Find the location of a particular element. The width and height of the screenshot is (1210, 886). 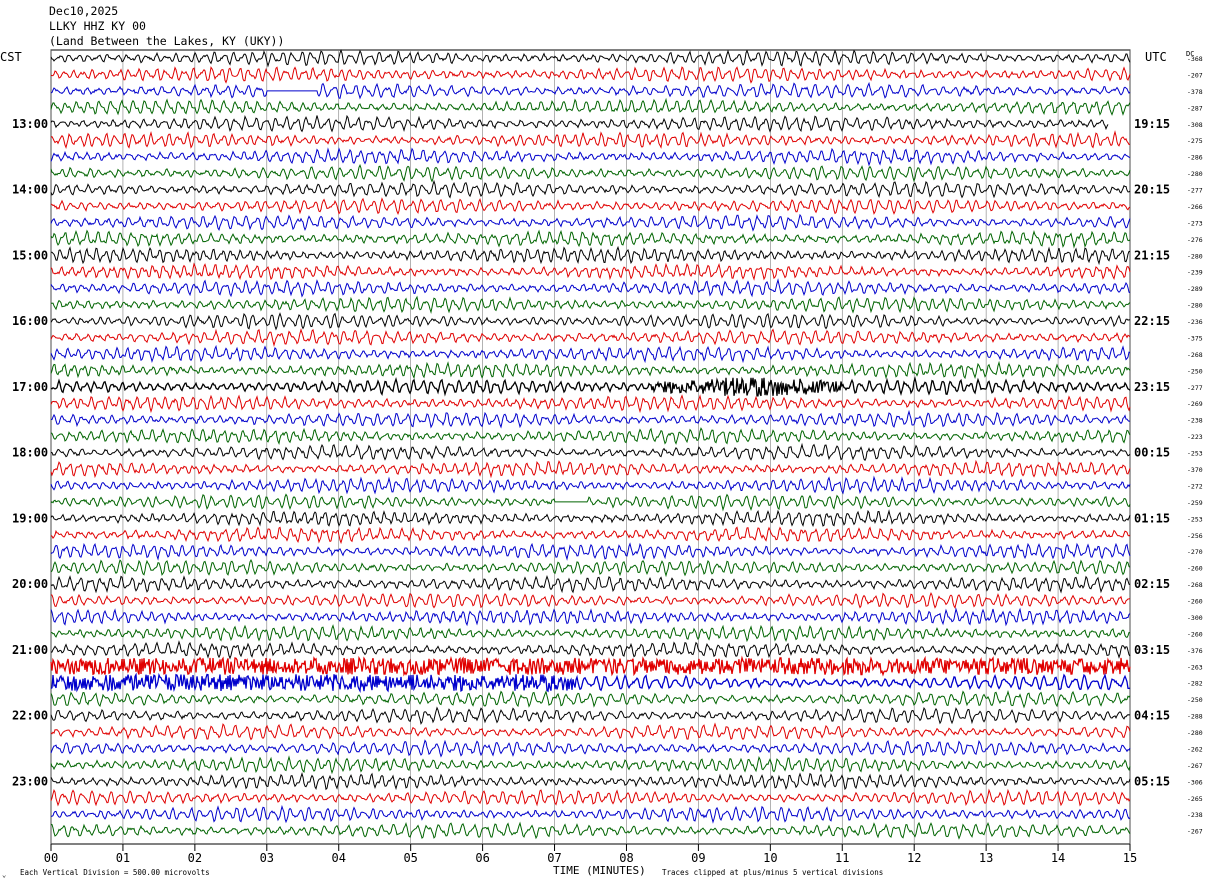

dc-offset-label: -250 is located at coordinates (1195, 371).